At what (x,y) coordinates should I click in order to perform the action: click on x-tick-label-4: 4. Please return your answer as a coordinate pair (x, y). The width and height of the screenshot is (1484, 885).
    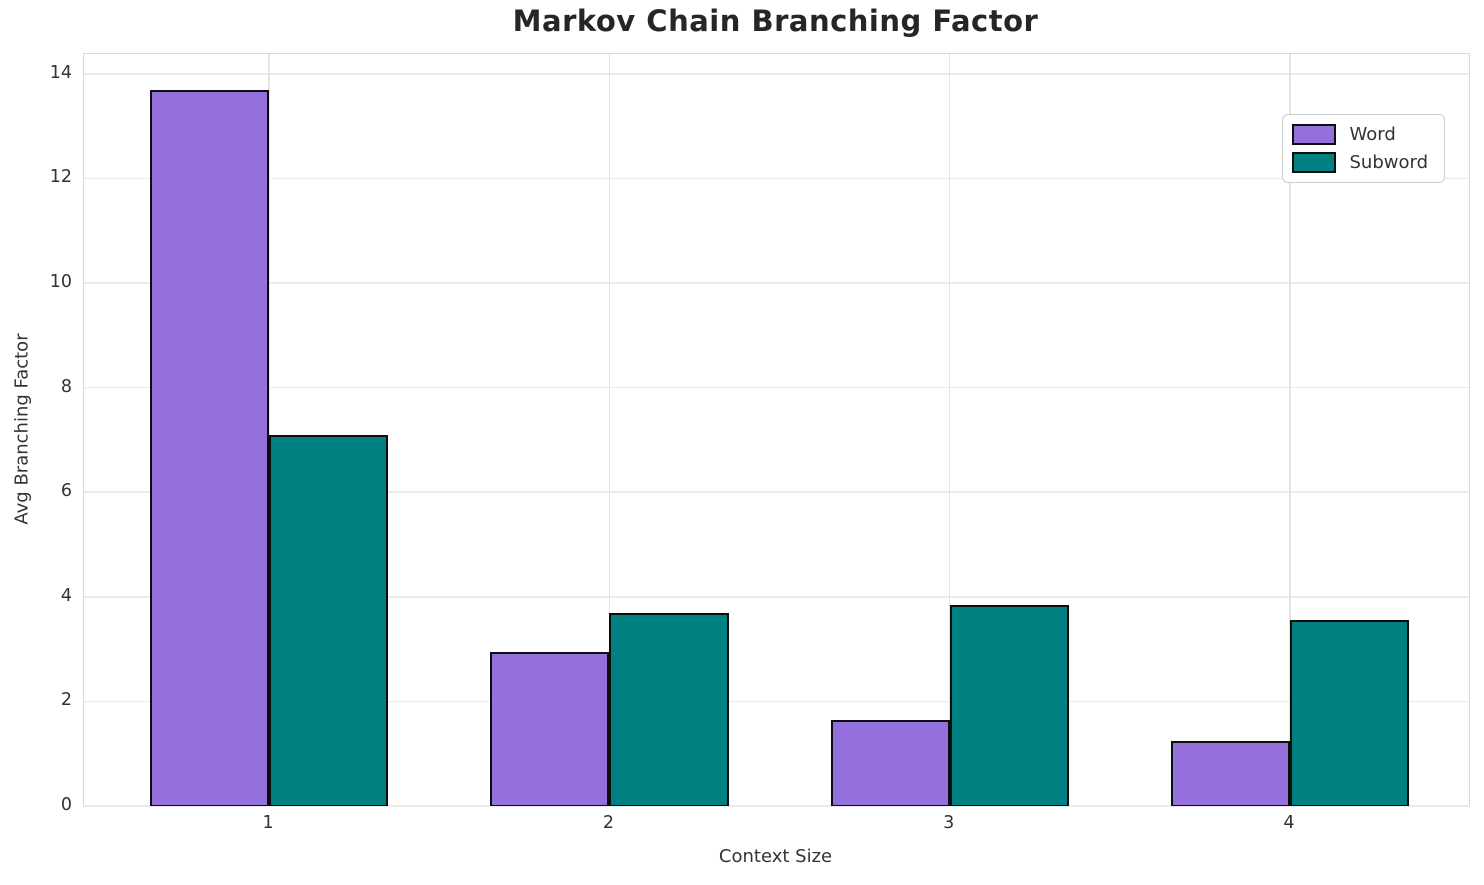
    Looking at the image, I should click on (1289, 823).